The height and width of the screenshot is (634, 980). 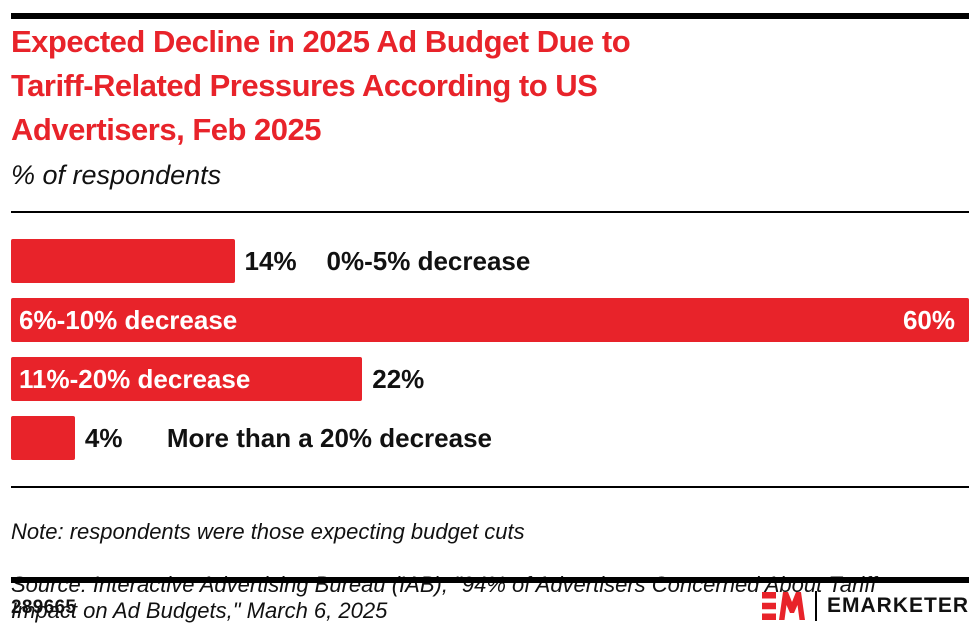 What do you see at coordinates (329, 437) in the screenshot?
I see `category-label: More than a 20% decrease` at bounding box center [329, 437].